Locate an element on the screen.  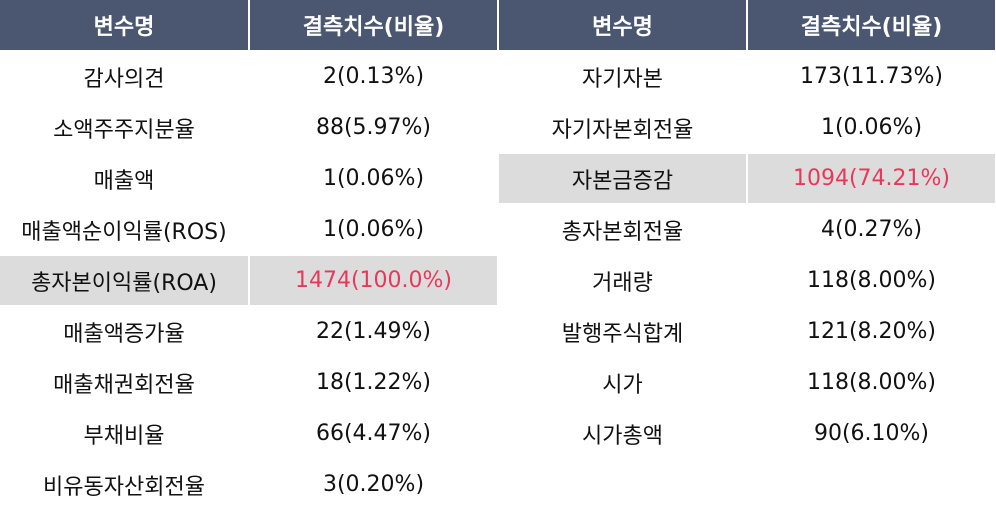
variable-name: 자기자본 is located at coordinates (623, 77).